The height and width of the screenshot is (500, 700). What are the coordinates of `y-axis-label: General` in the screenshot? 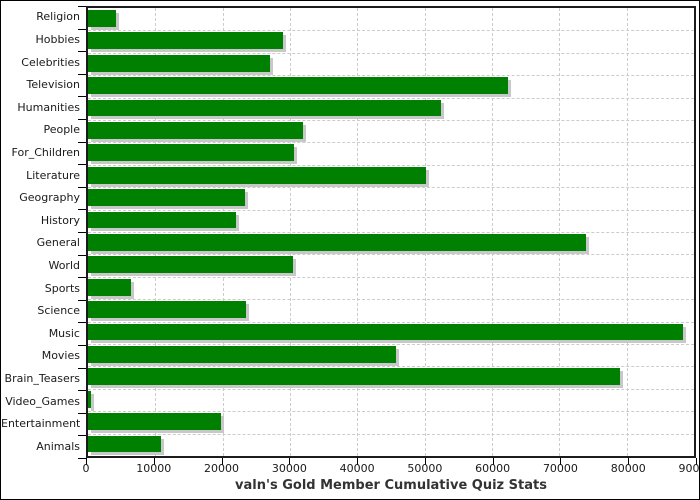 It's located at (58, 243).